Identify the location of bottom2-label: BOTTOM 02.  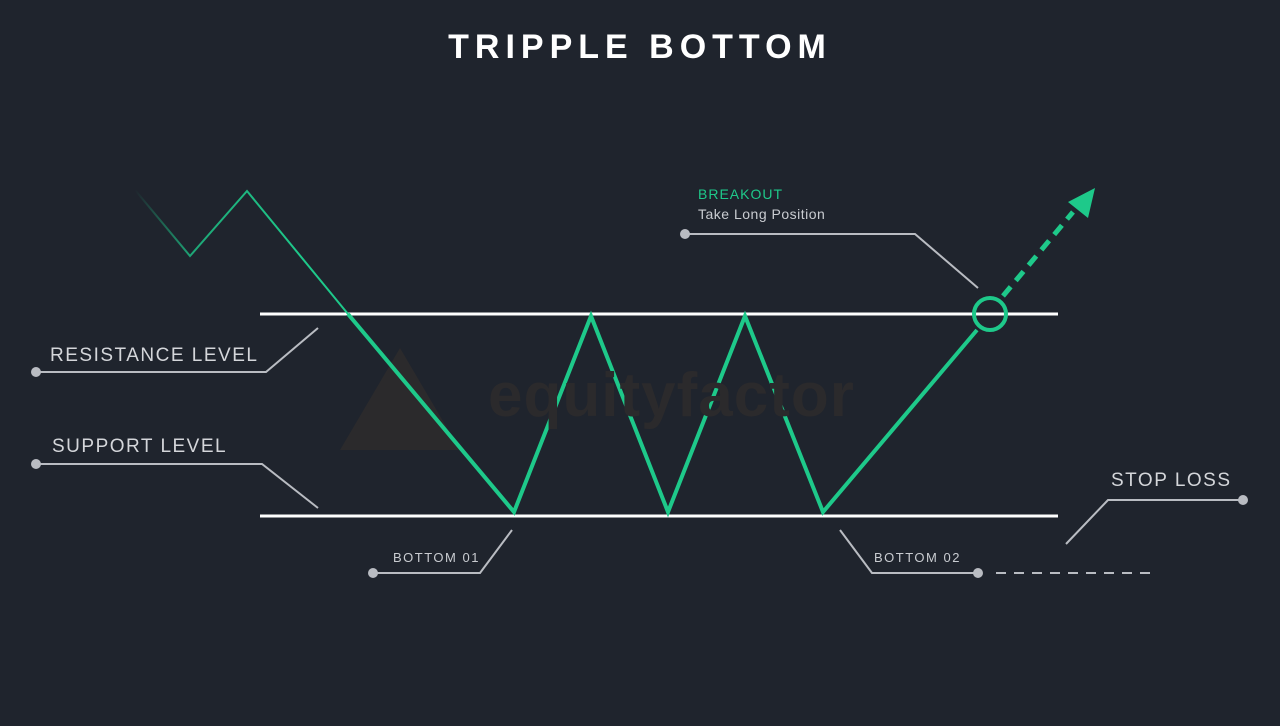
(917, 557).